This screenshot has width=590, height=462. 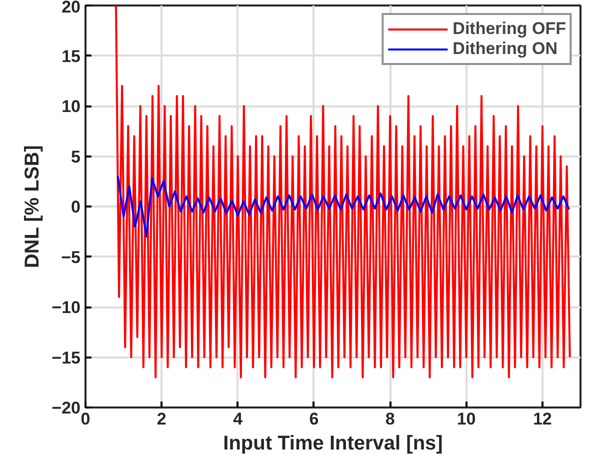 I want to click on y-tick-label: −15, so click(x=66, y=358).